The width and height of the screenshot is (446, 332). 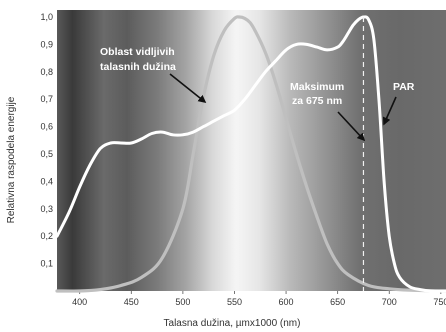 What do you see at coordinates (439, 302) in the screenshot?
I see `x-tick-label: 750` at bounding box center [439, 302].